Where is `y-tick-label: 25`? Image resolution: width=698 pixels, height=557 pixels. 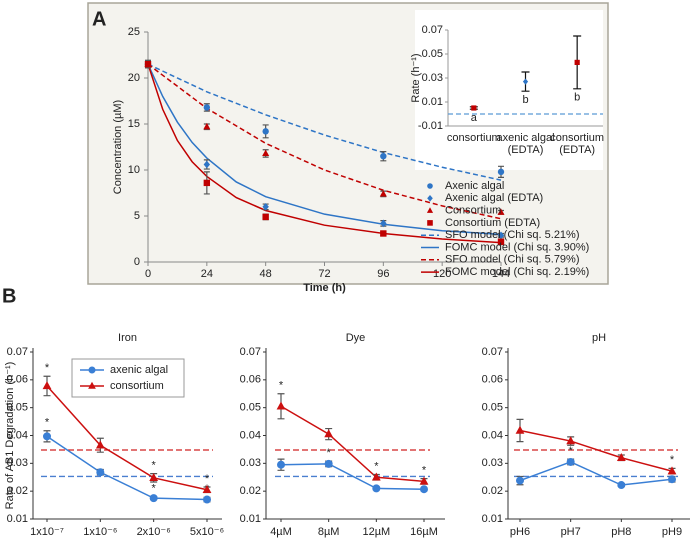 y-tick-label: 25 is located at coordinates (134, 32).